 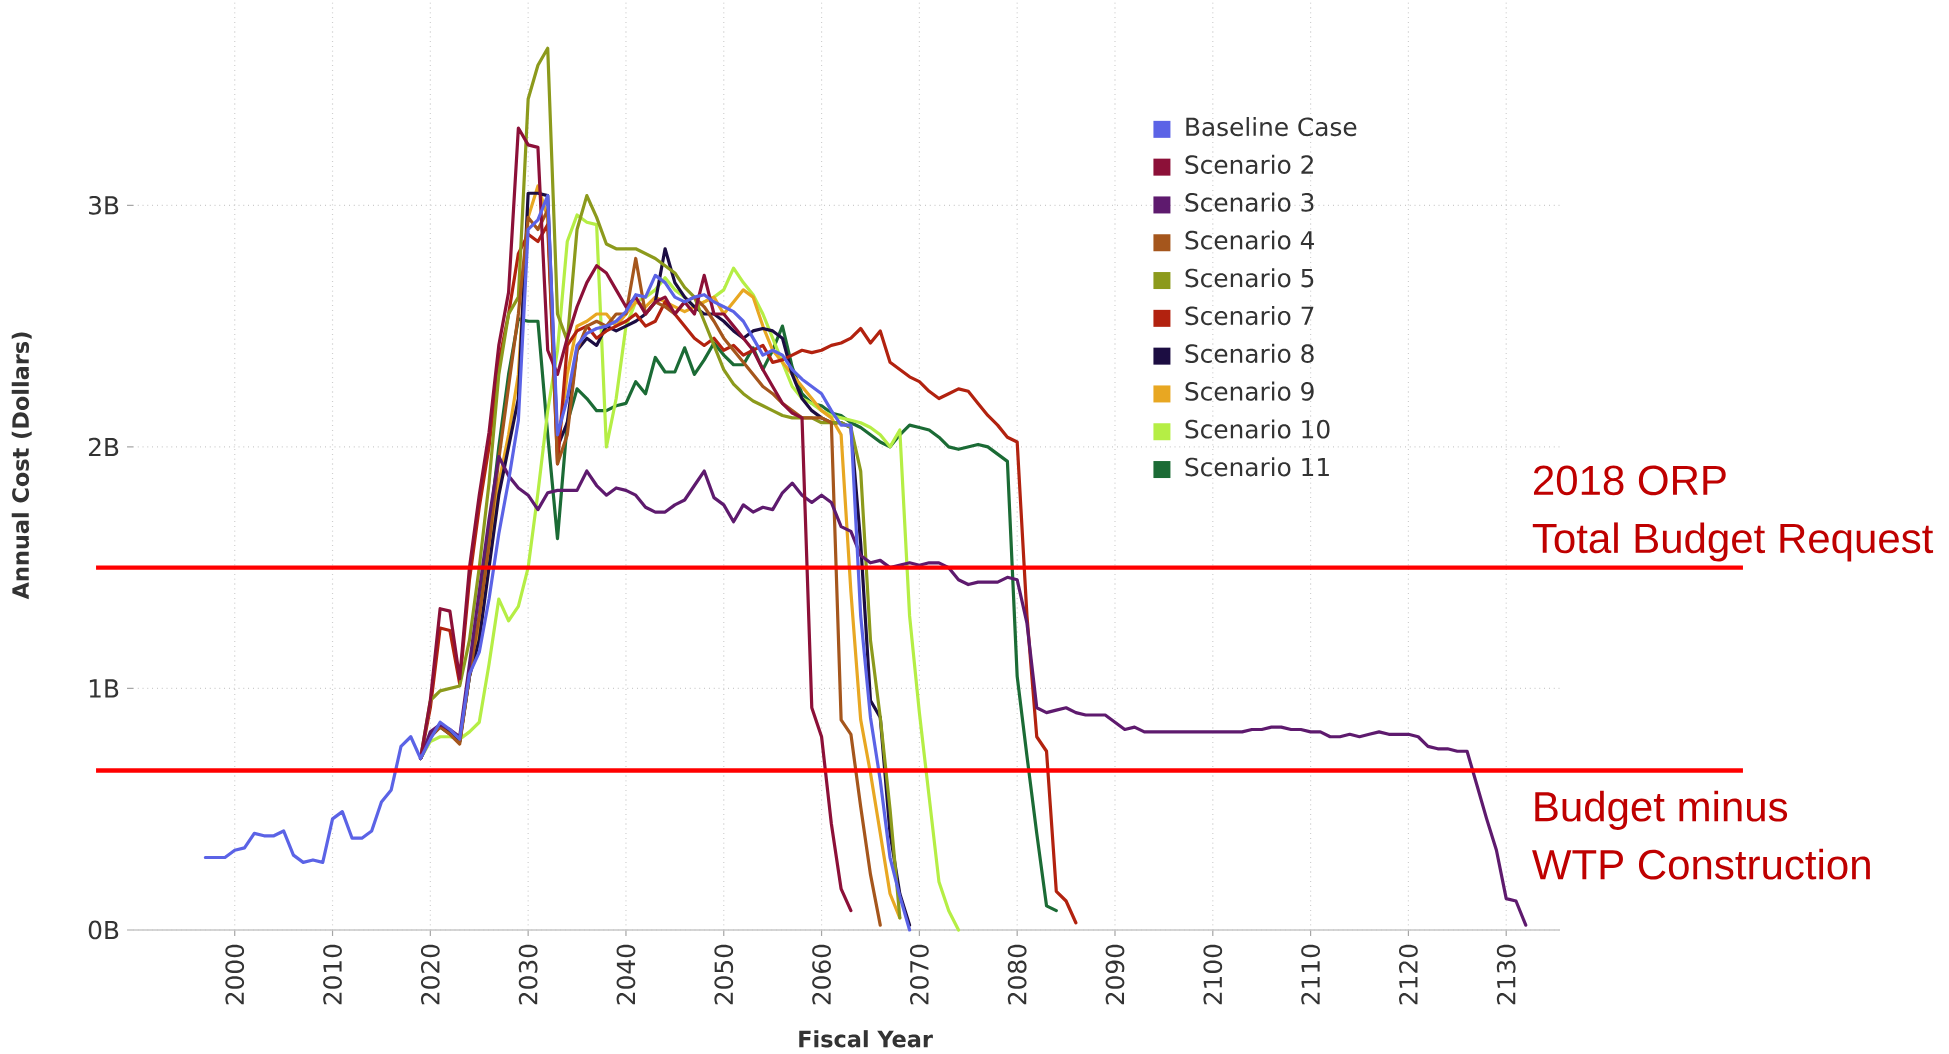 What do you see at coordinates (1249, 164) in the screenshot?
I see `legend-label: Scenario 2` at bounding box center [1249, 164].